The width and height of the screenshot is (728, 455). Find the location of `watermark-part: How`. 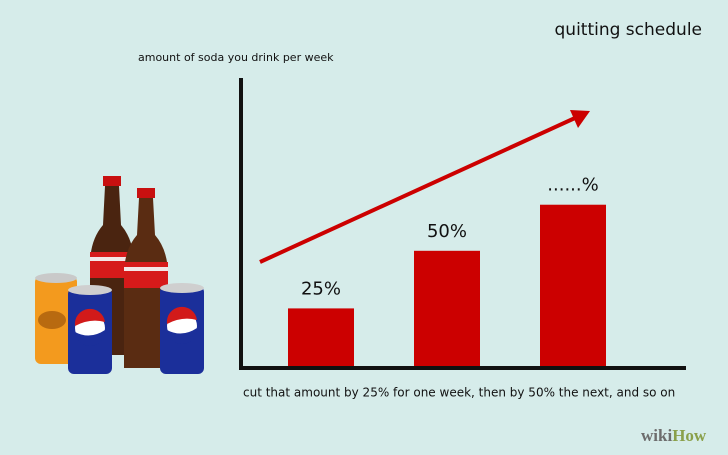

watermark-part: How is located at coordinates (689, 435).